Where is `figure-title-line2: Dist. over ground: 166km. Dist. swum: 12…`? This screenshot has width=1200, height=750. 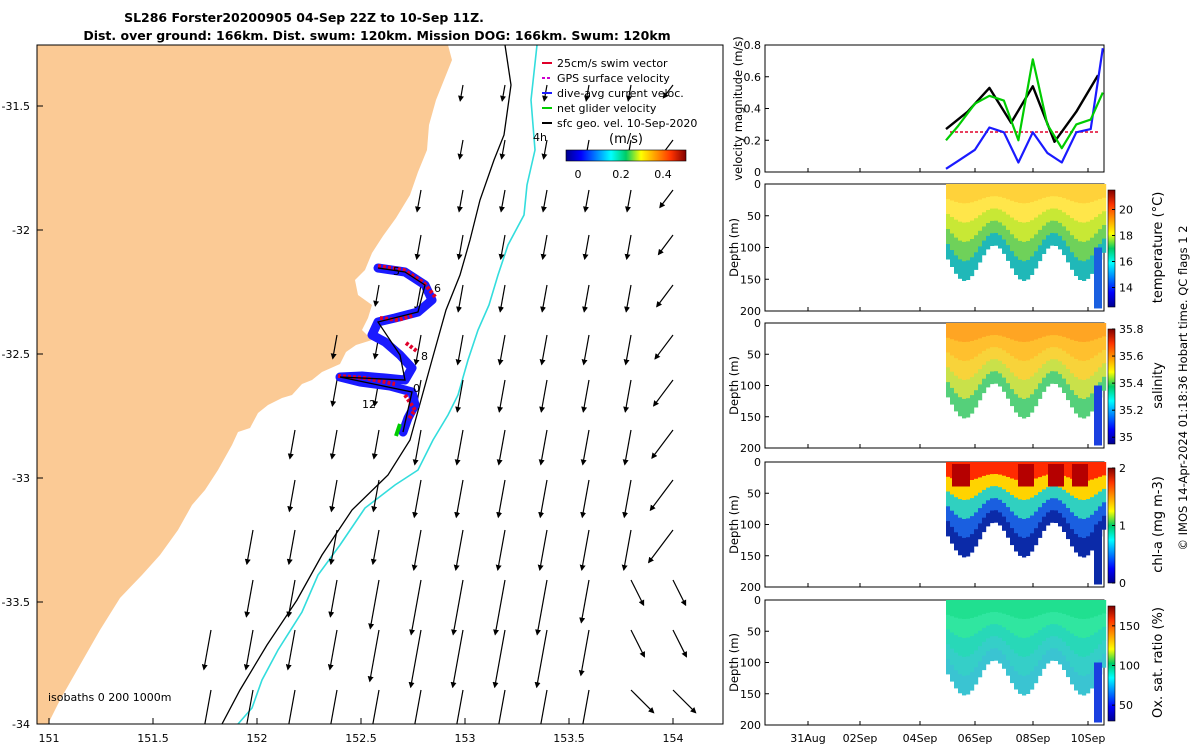
figure-title-line2: Dist. over ground: 166km. Dist. swum: 12… is located at coordinates (376, 35).